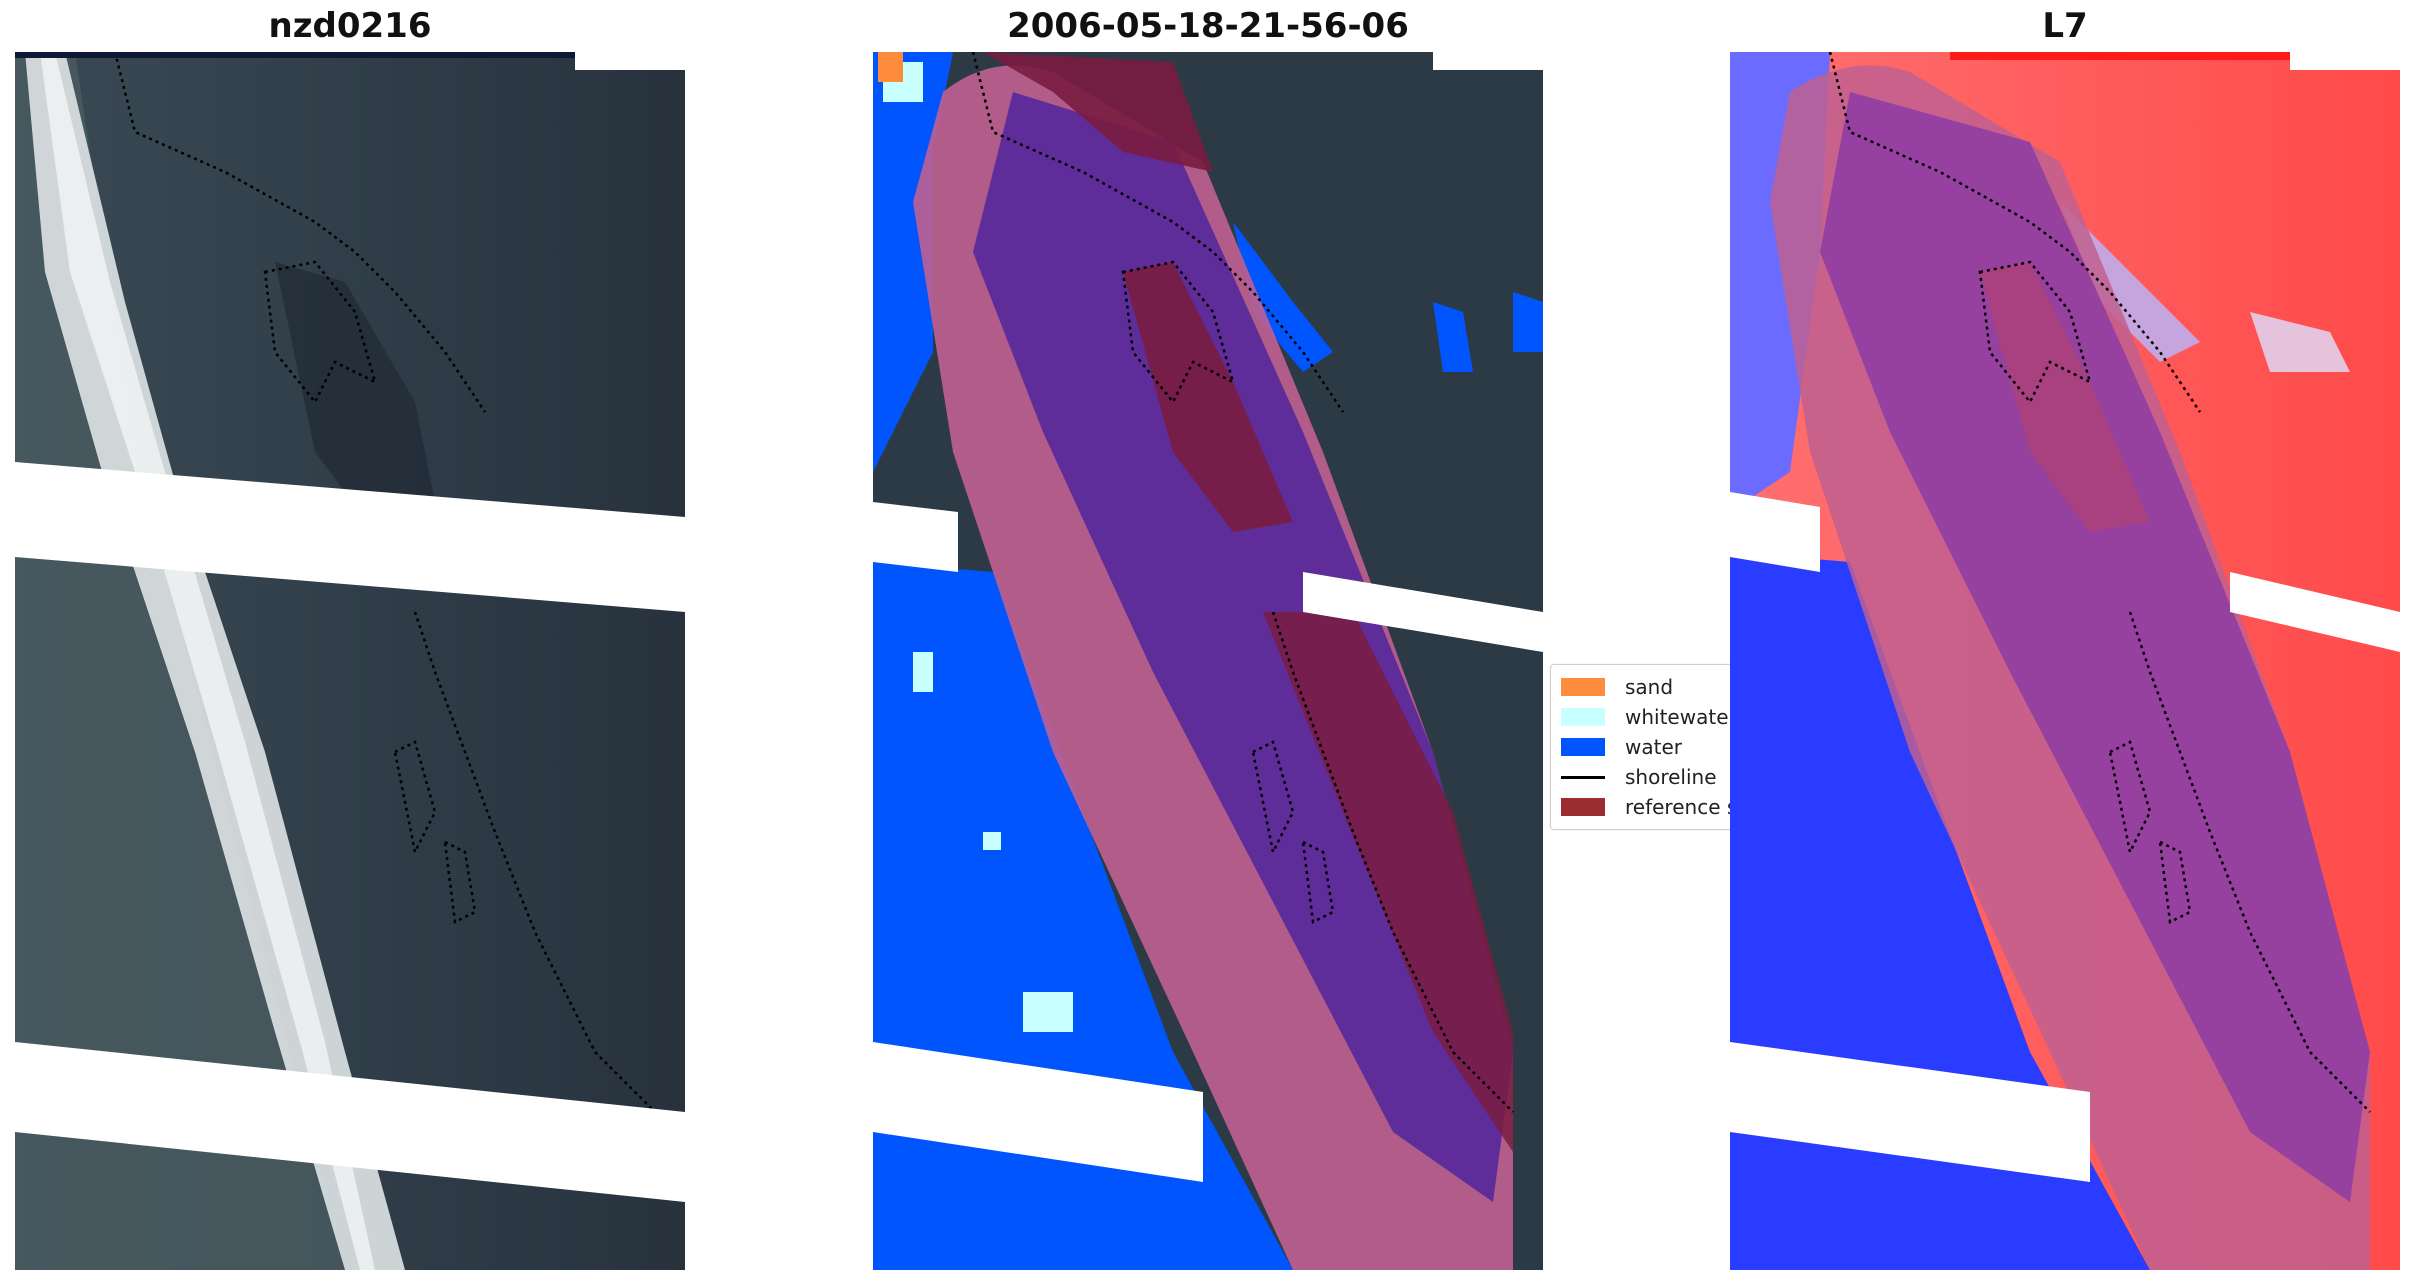  I want to click on legend-item-sand: sand, so click(1661, 687).